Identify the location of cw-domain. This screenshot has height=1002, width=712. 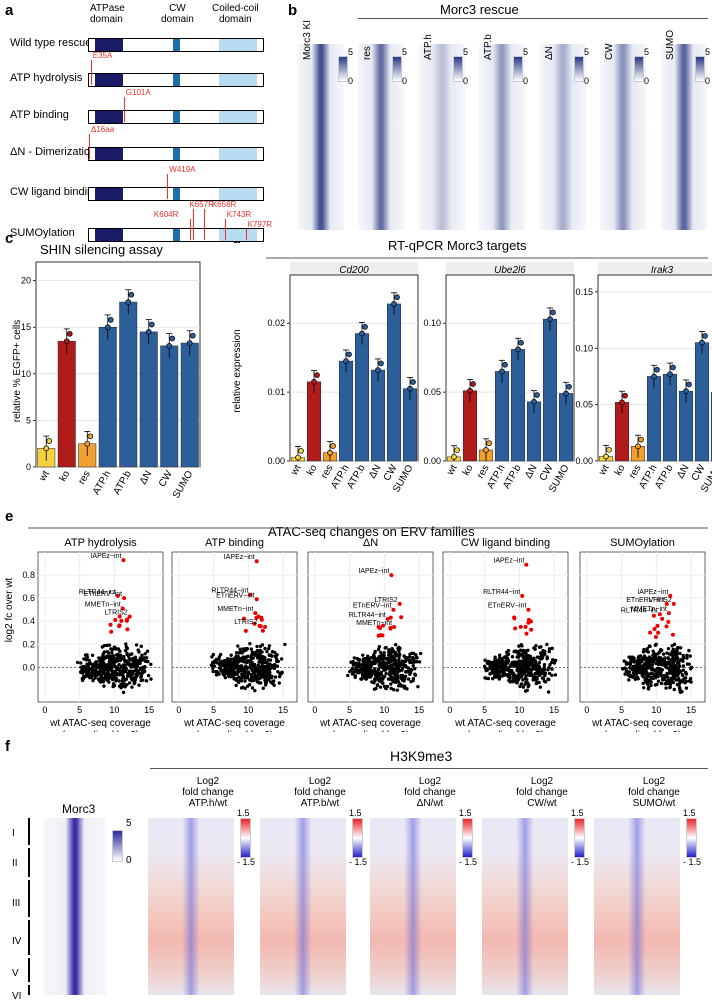
(176, 45).